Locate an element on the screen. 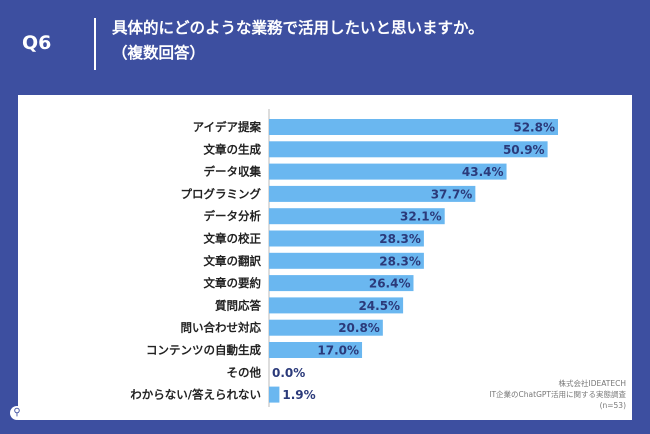  category-label: アイデア提案 is located at coordinates (227, 127).